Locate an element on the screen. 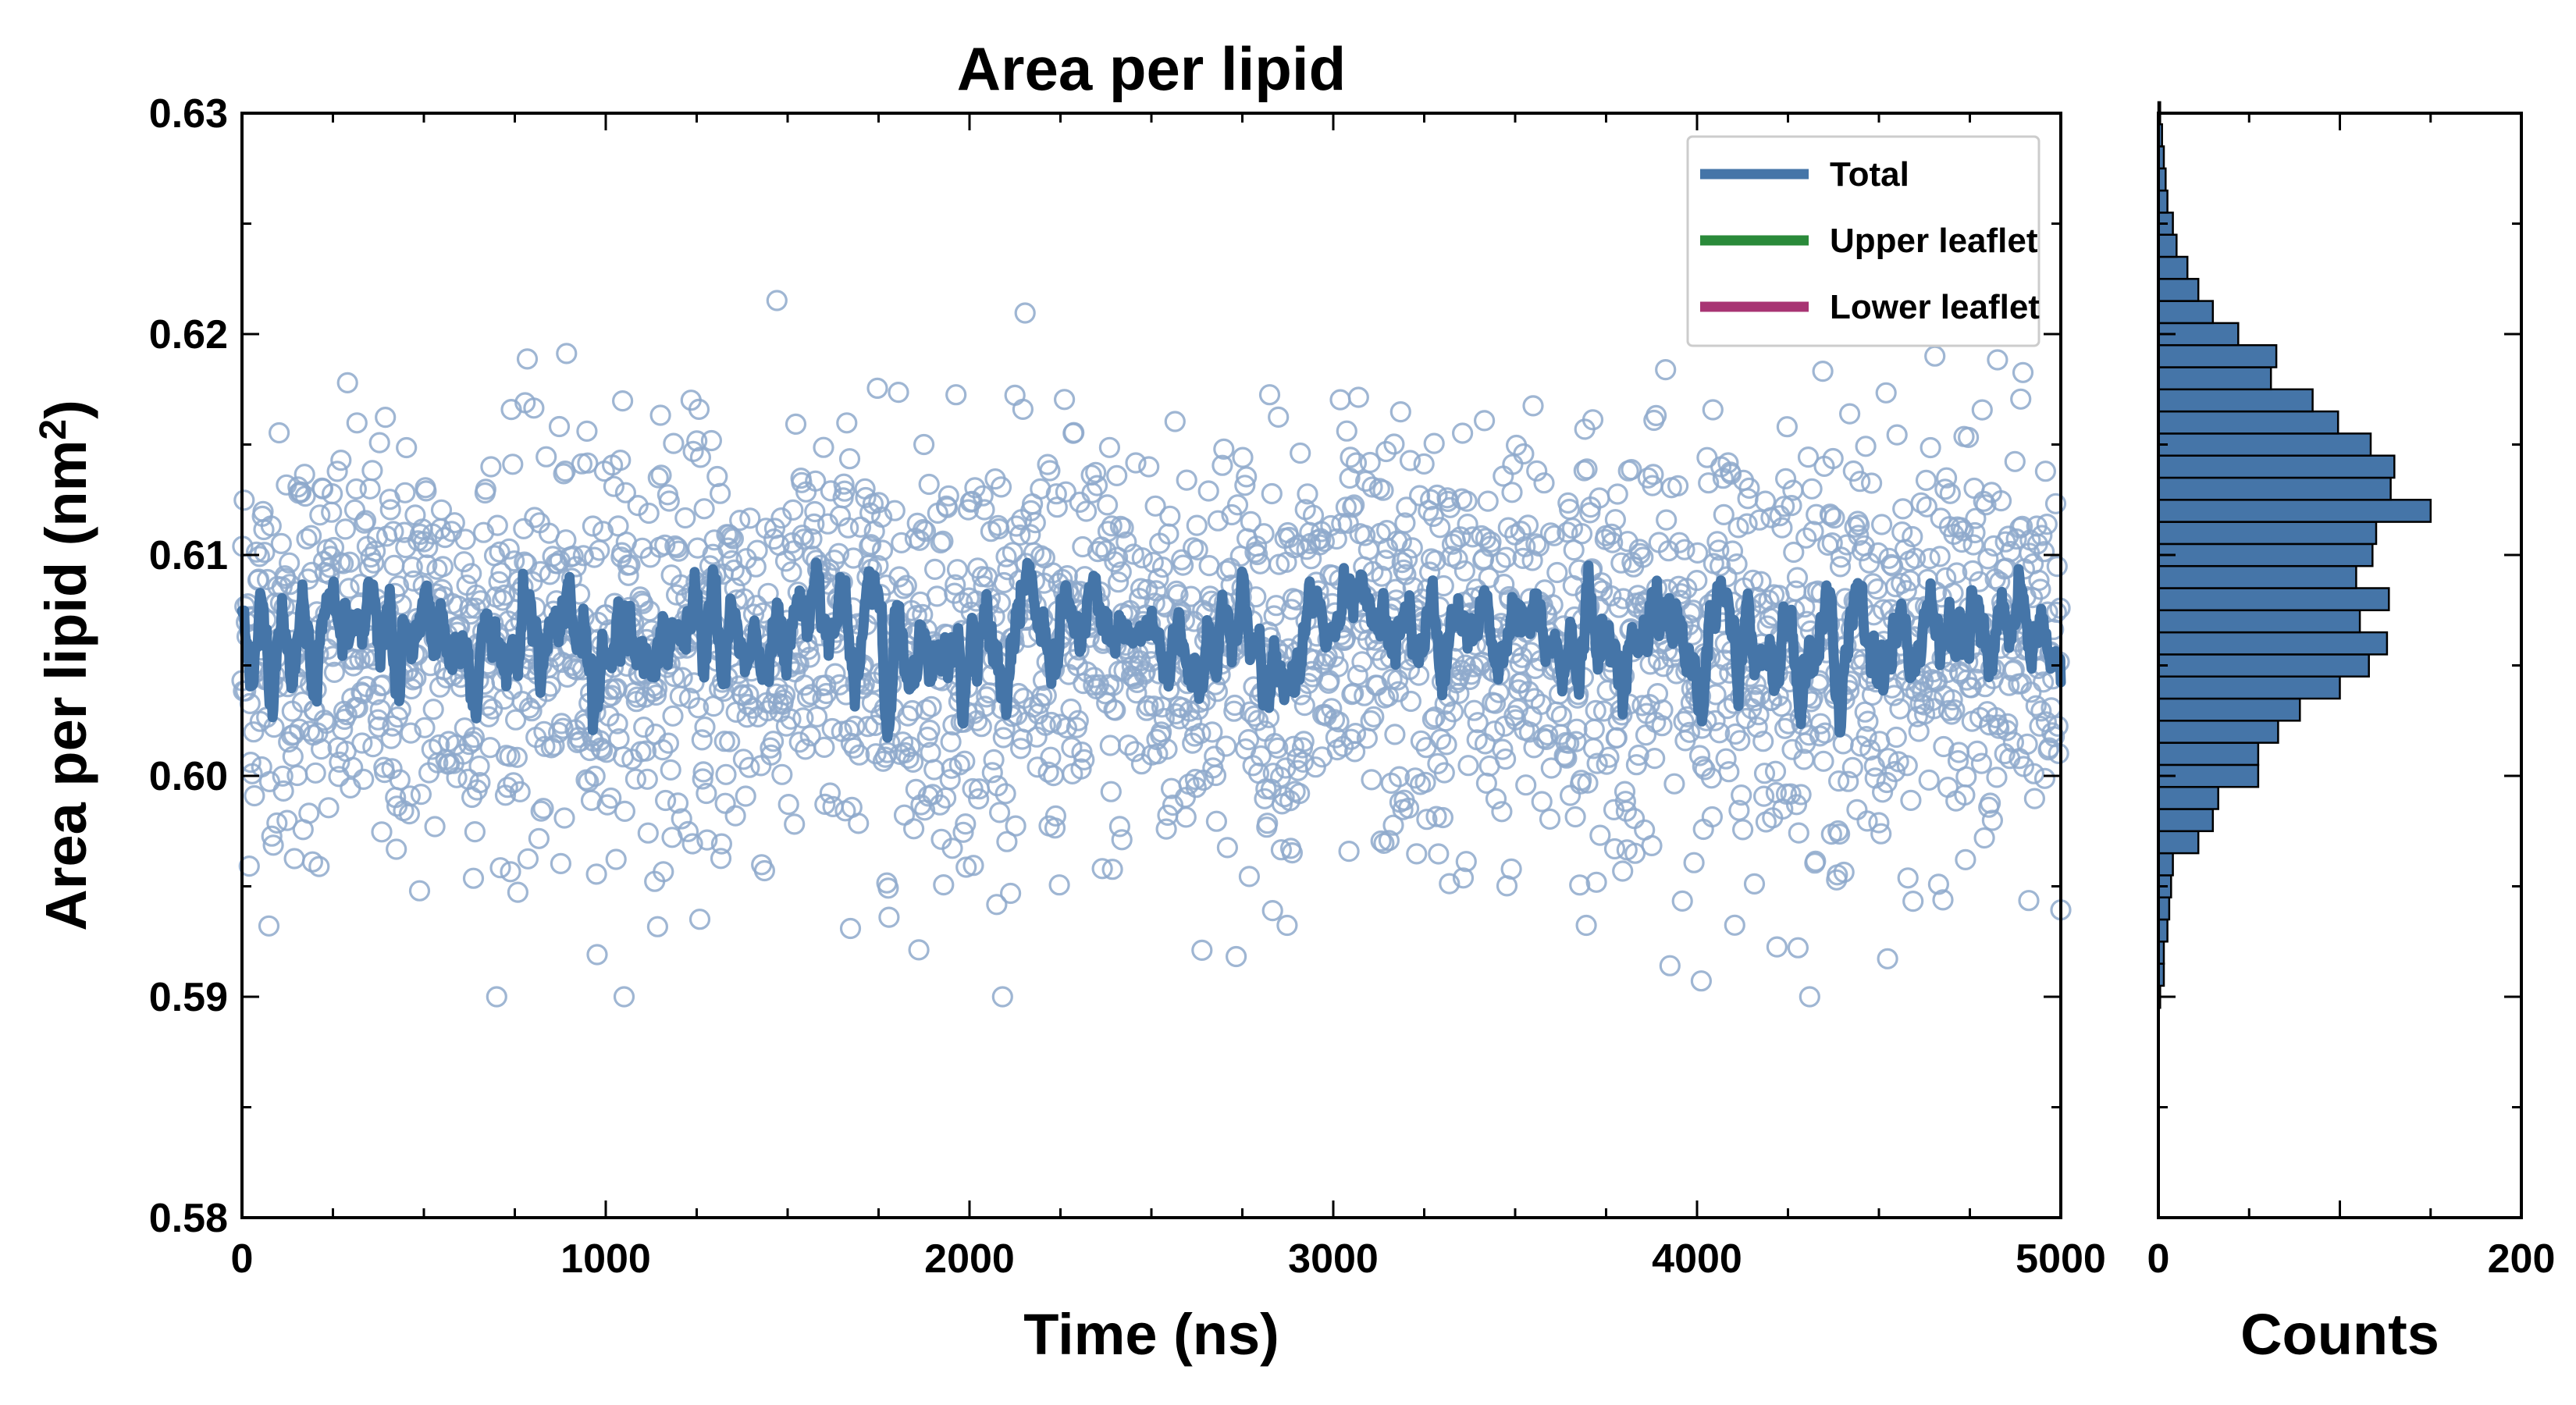 This screenshot has height=1405, width=2576. y-axis-label-main: Area per lipid (nm is located at coordinates (66, 685).